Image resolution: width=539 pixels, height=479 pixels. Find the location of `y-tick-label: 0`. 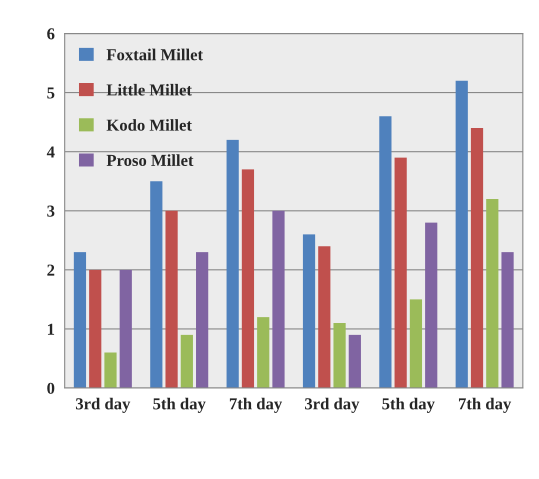

y-tick-label: 0 is located at coordinates (50, 388).